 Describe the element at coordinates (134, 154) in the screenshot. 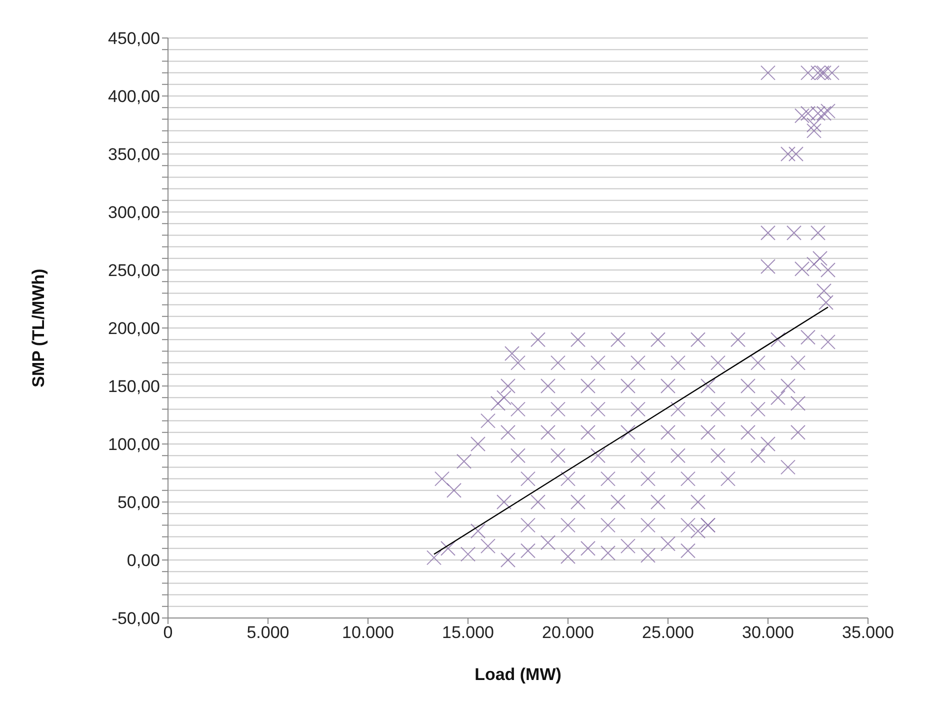

I see `y-tick-label: 350,00` at that location.